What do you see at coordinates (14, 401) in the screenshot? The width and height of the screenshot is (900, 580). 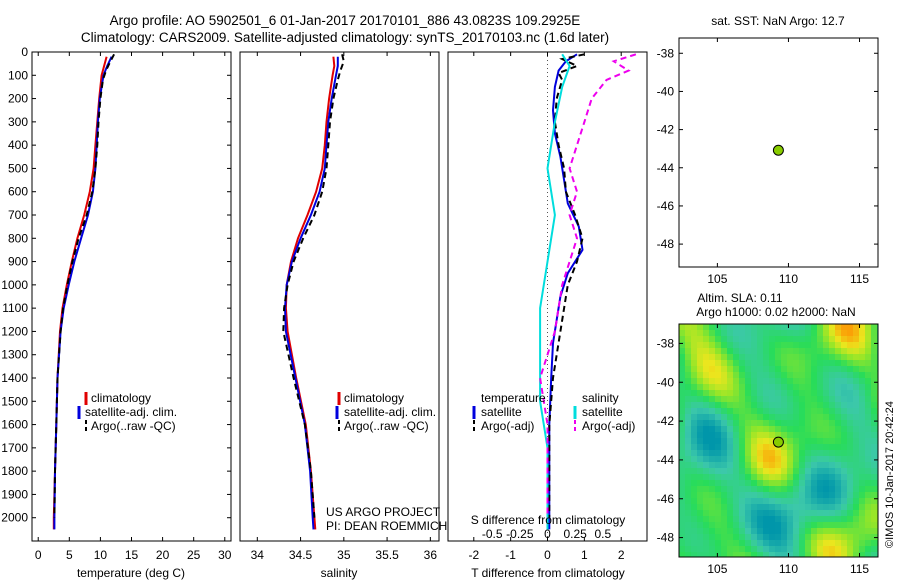 I see `depth-tick-label: 1500` at bounding box center [14, 401].